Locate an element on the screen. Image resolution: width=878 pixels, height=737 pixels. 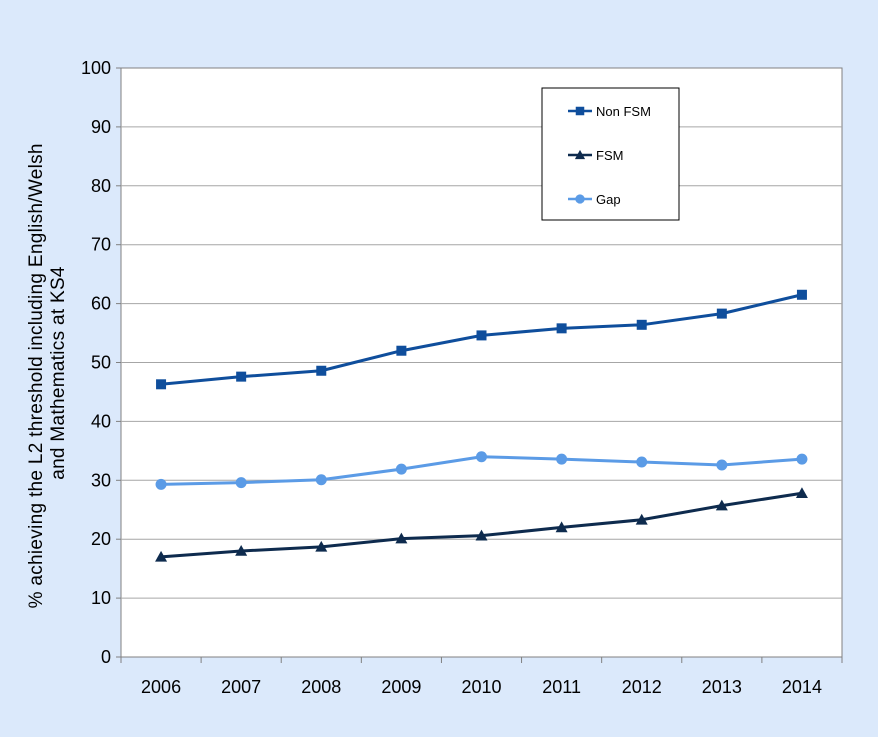
x-tick-label: 2012 is located at coordinates (642, 687).